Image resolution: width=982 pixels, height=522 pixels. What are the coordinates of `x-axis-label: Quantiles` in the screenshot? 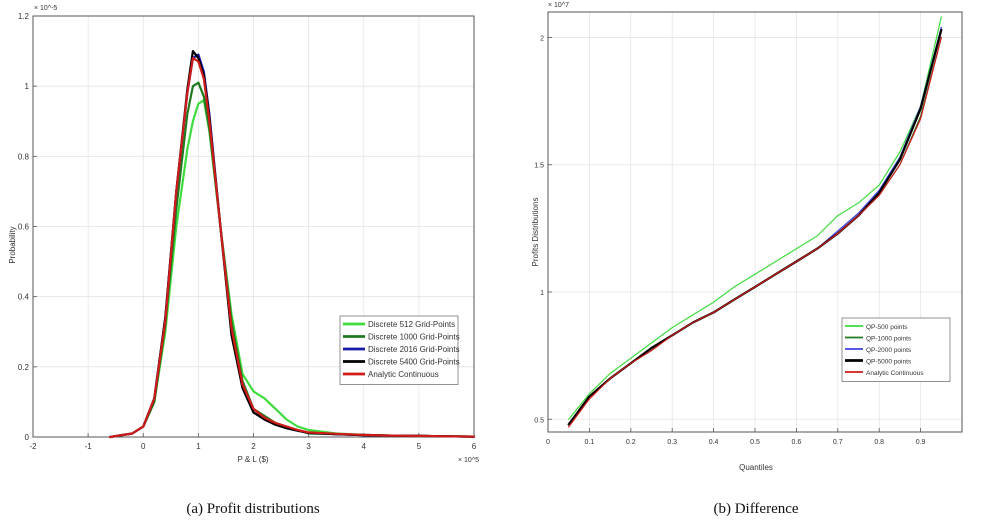 It's located at (756, 467).